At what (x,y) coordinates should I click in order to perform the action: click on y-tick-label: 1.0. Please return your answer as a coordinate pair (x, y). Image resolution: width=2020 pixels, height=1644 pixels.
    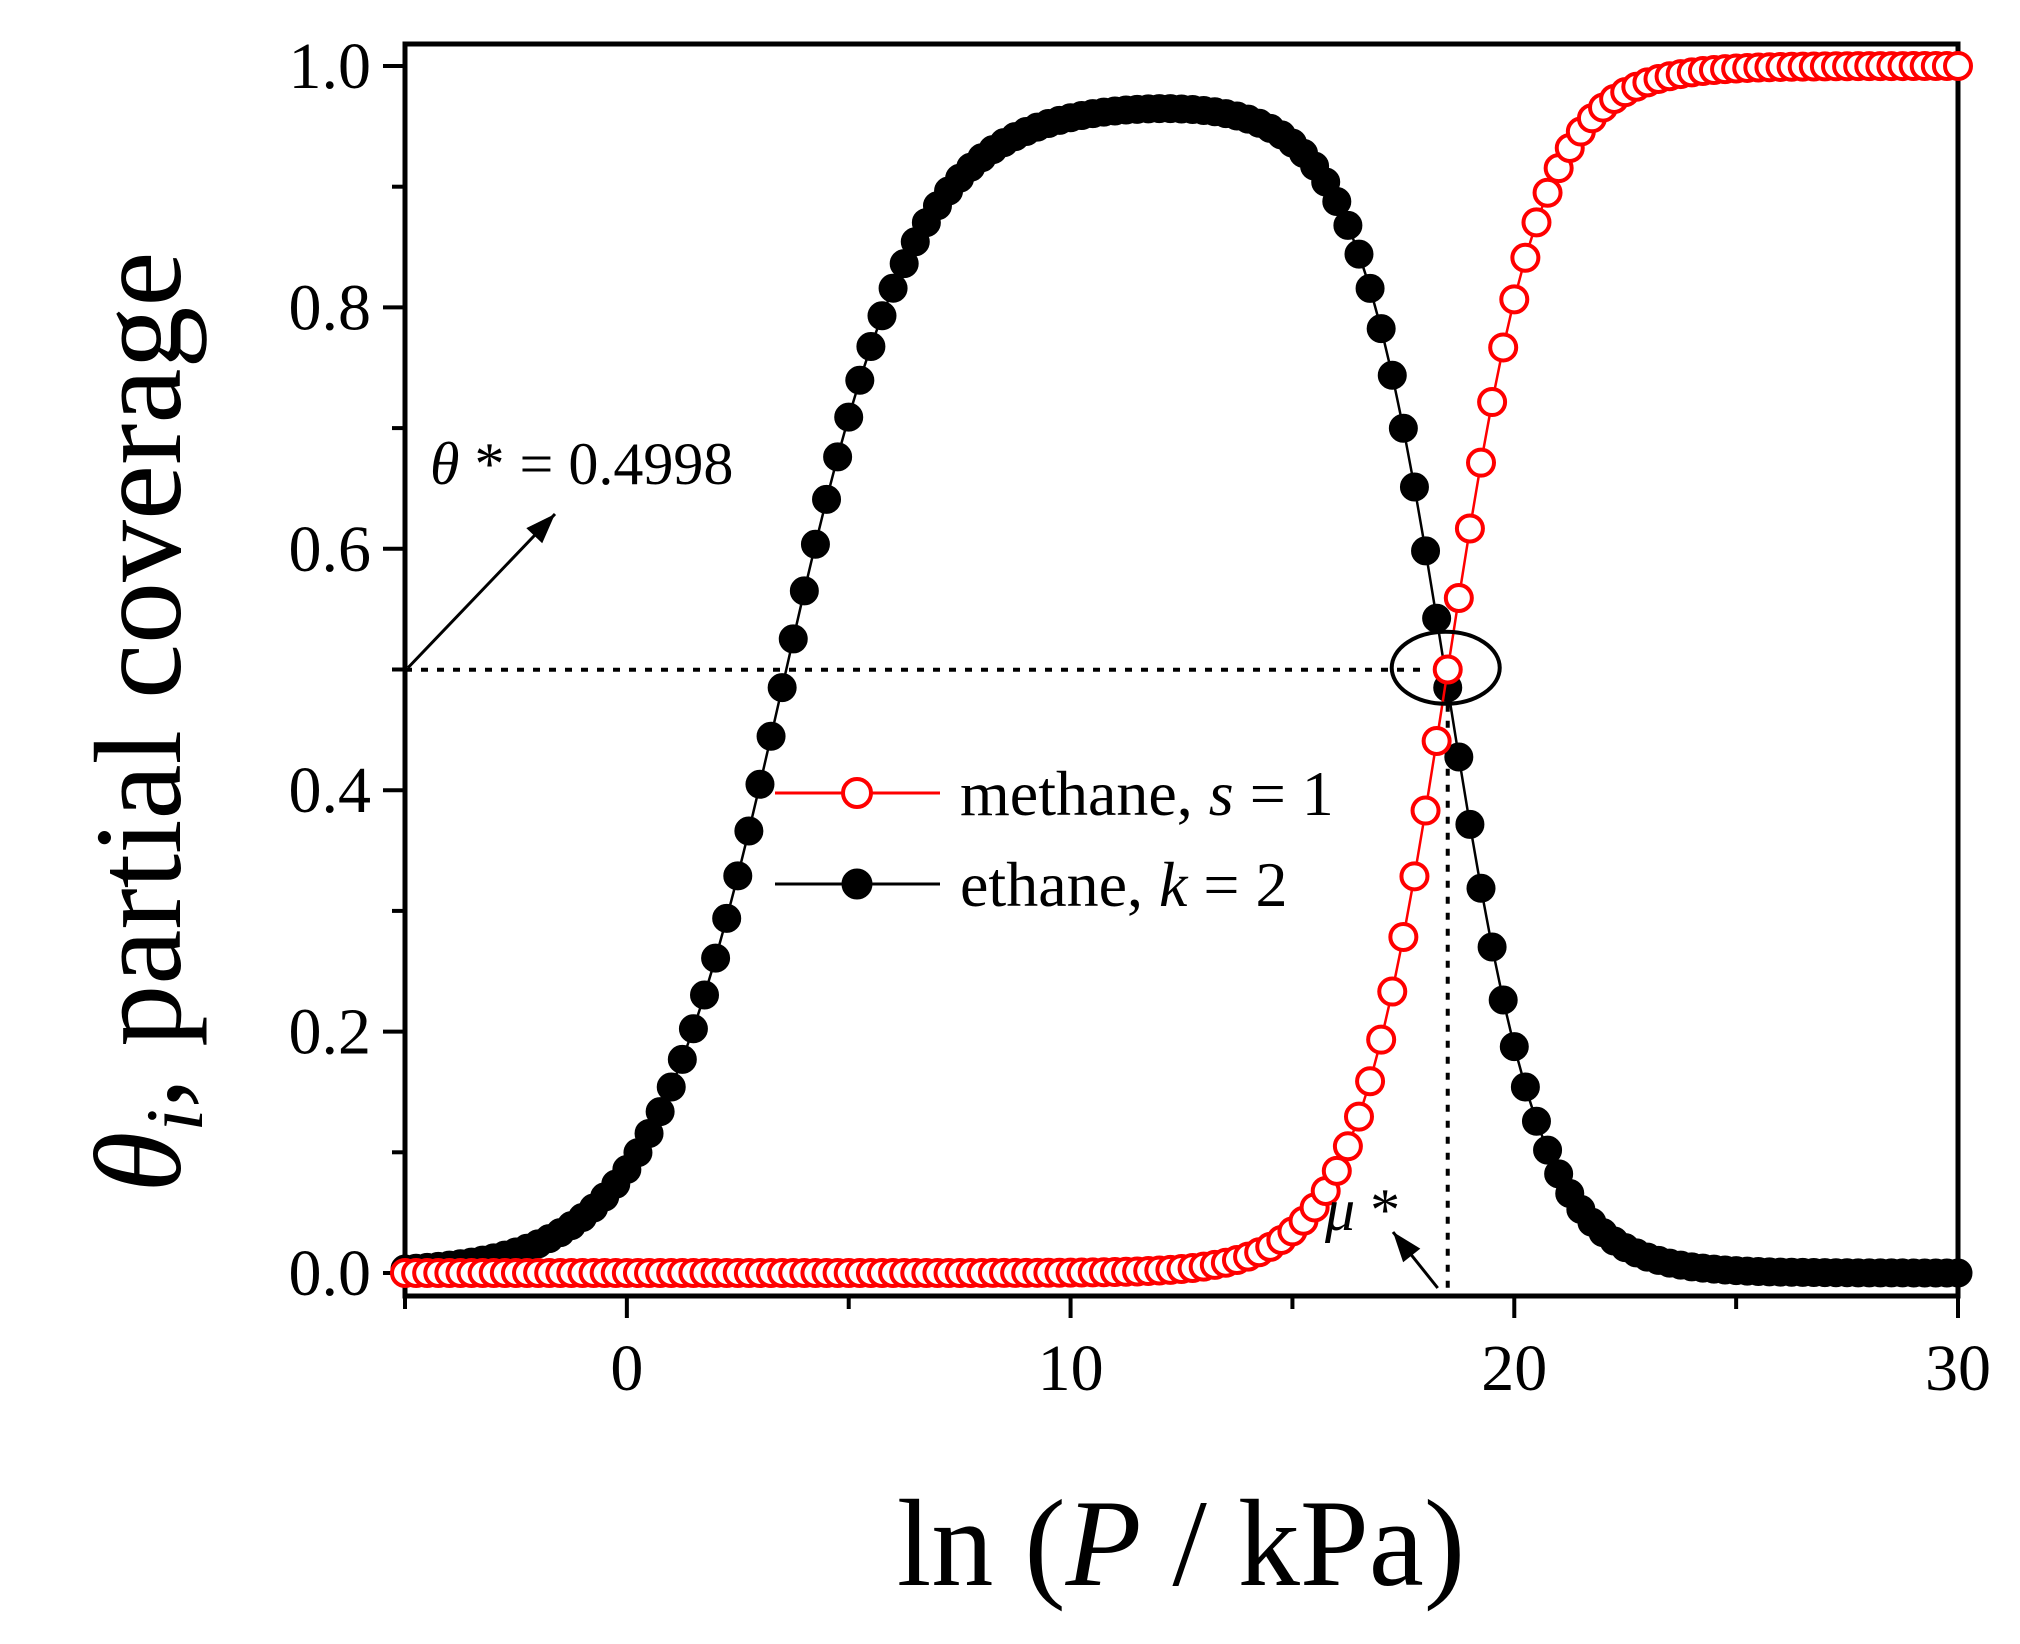
    Looking at the image, I should click on (330, 66).